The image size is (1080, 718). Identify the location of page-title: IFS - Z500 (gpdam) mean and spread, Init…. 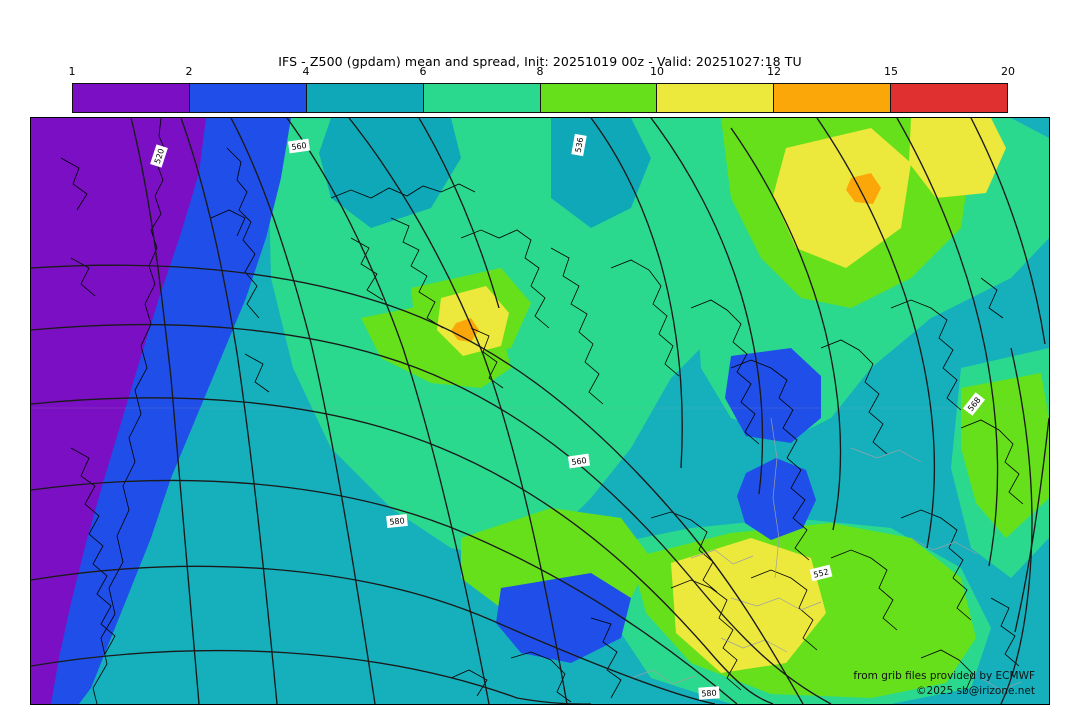
(540, 61).